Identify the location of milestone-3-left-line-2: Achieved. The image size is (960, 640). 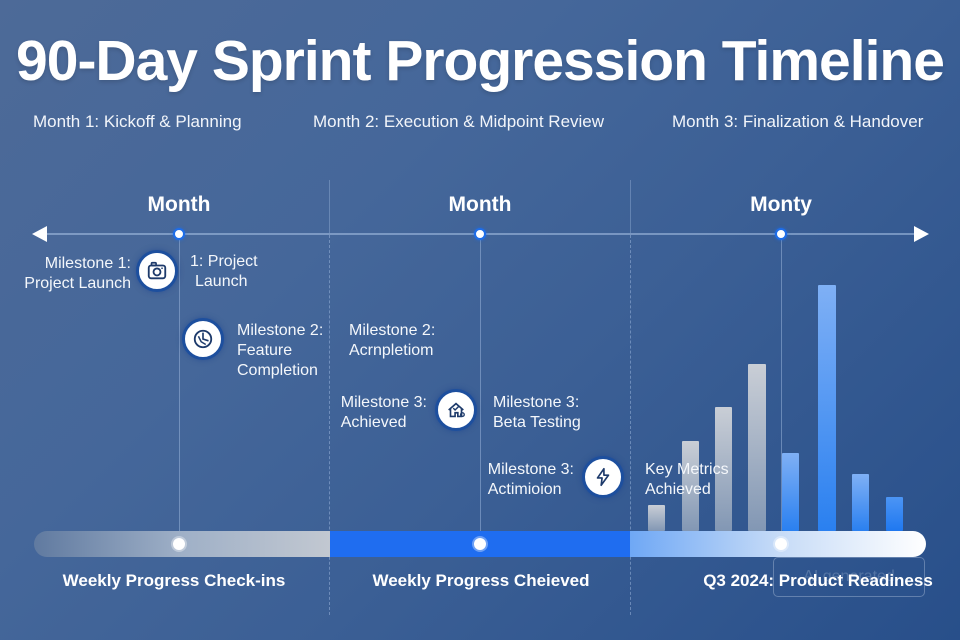
(373, 422).